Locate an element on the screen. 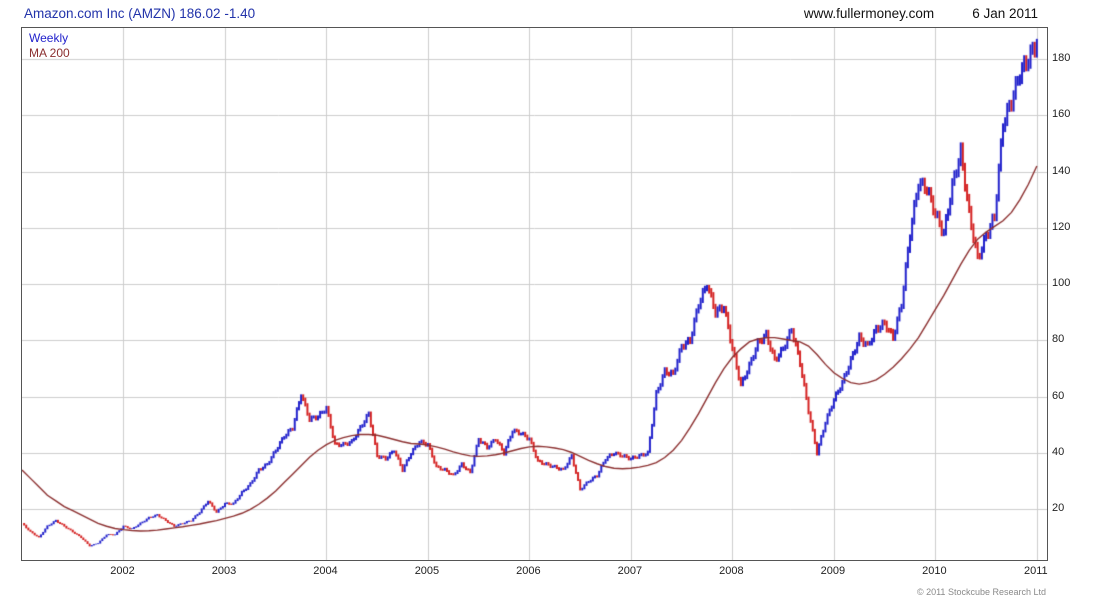 Image resolution: width=1100 pixels, height=600 pixels. y-tick-label: 180 is located at coordinates (1061, 57).